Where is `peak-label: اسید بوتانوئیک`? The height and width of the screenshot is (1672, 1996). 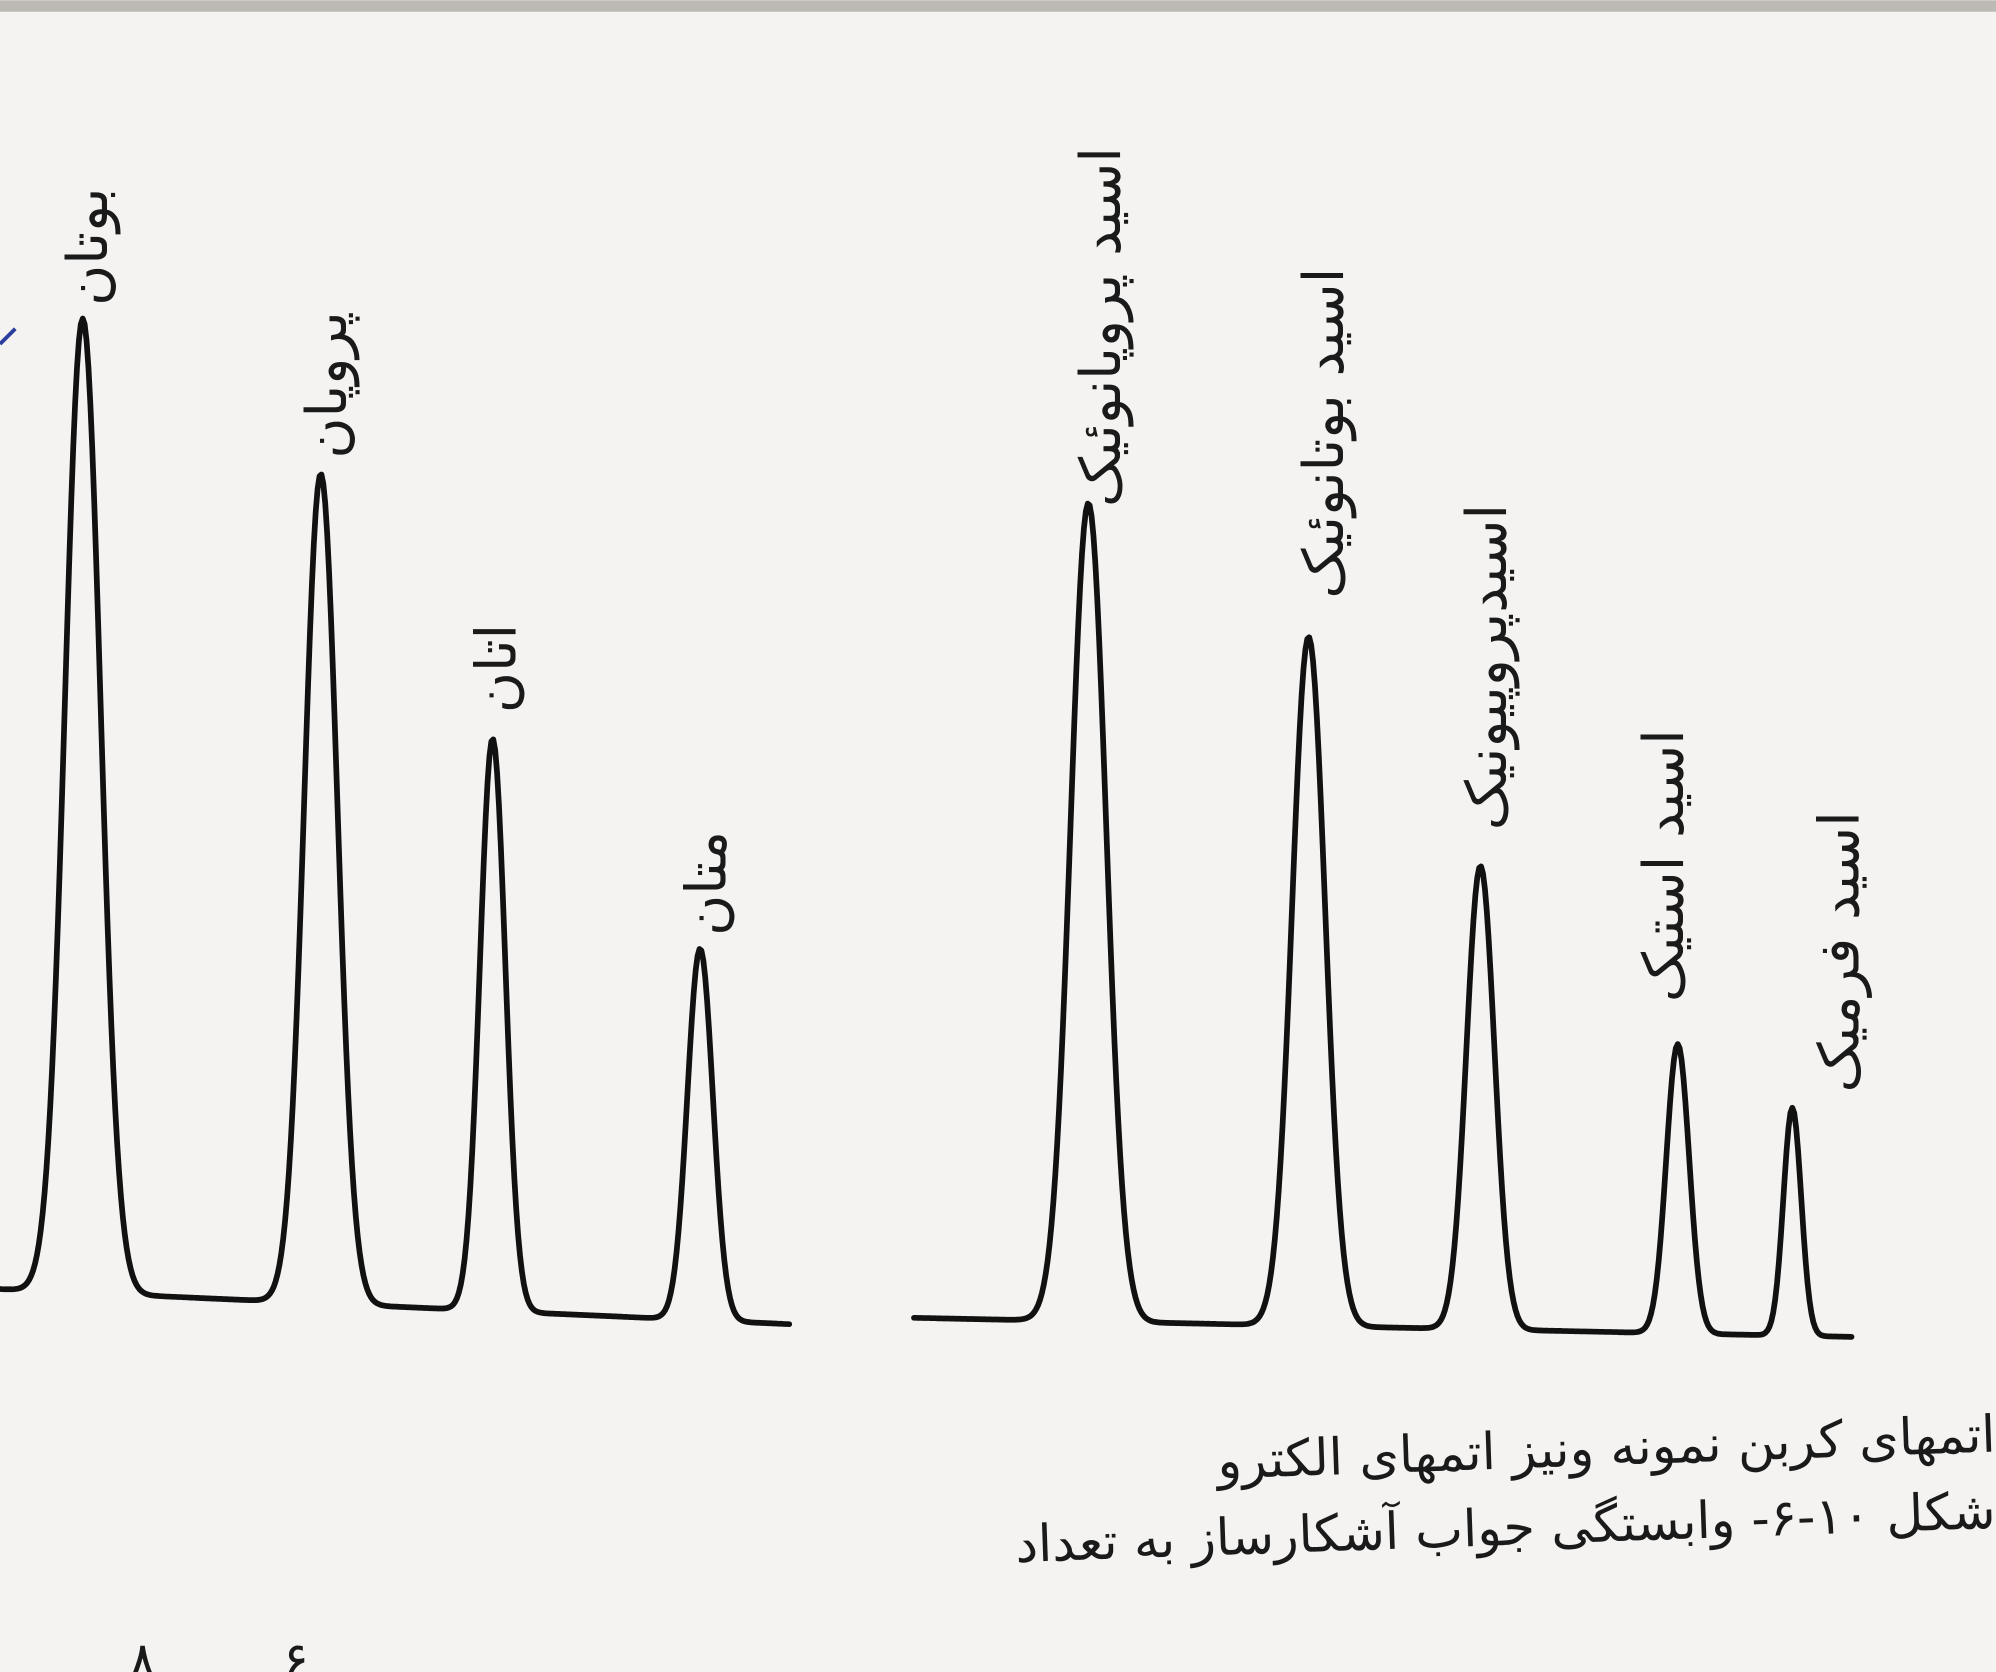
peak-label: اسید بوتانوئیک is located at coordinates (1324, 433).